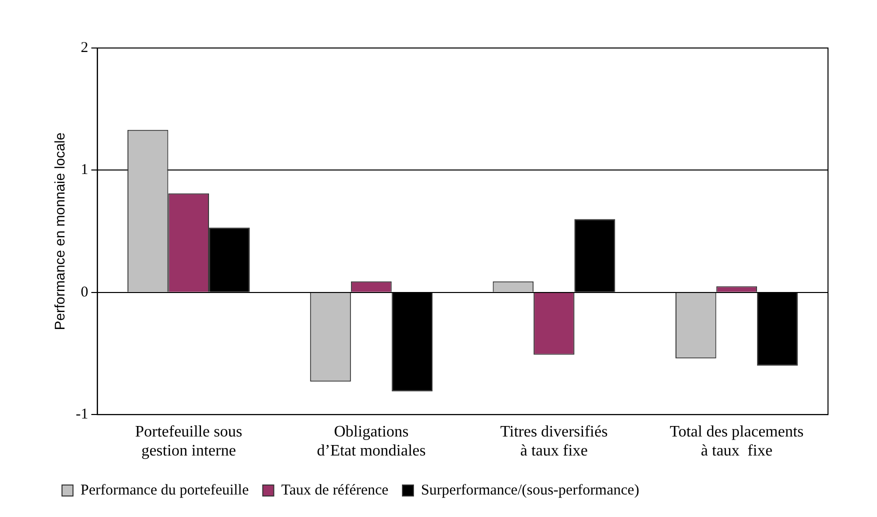 The width and height of the screenshot is (877, 517). Describe the element at coordinates (554, 441) in the screenshot. I see `x-tick-label: Titres diversifiés à taux fixe` at that location.